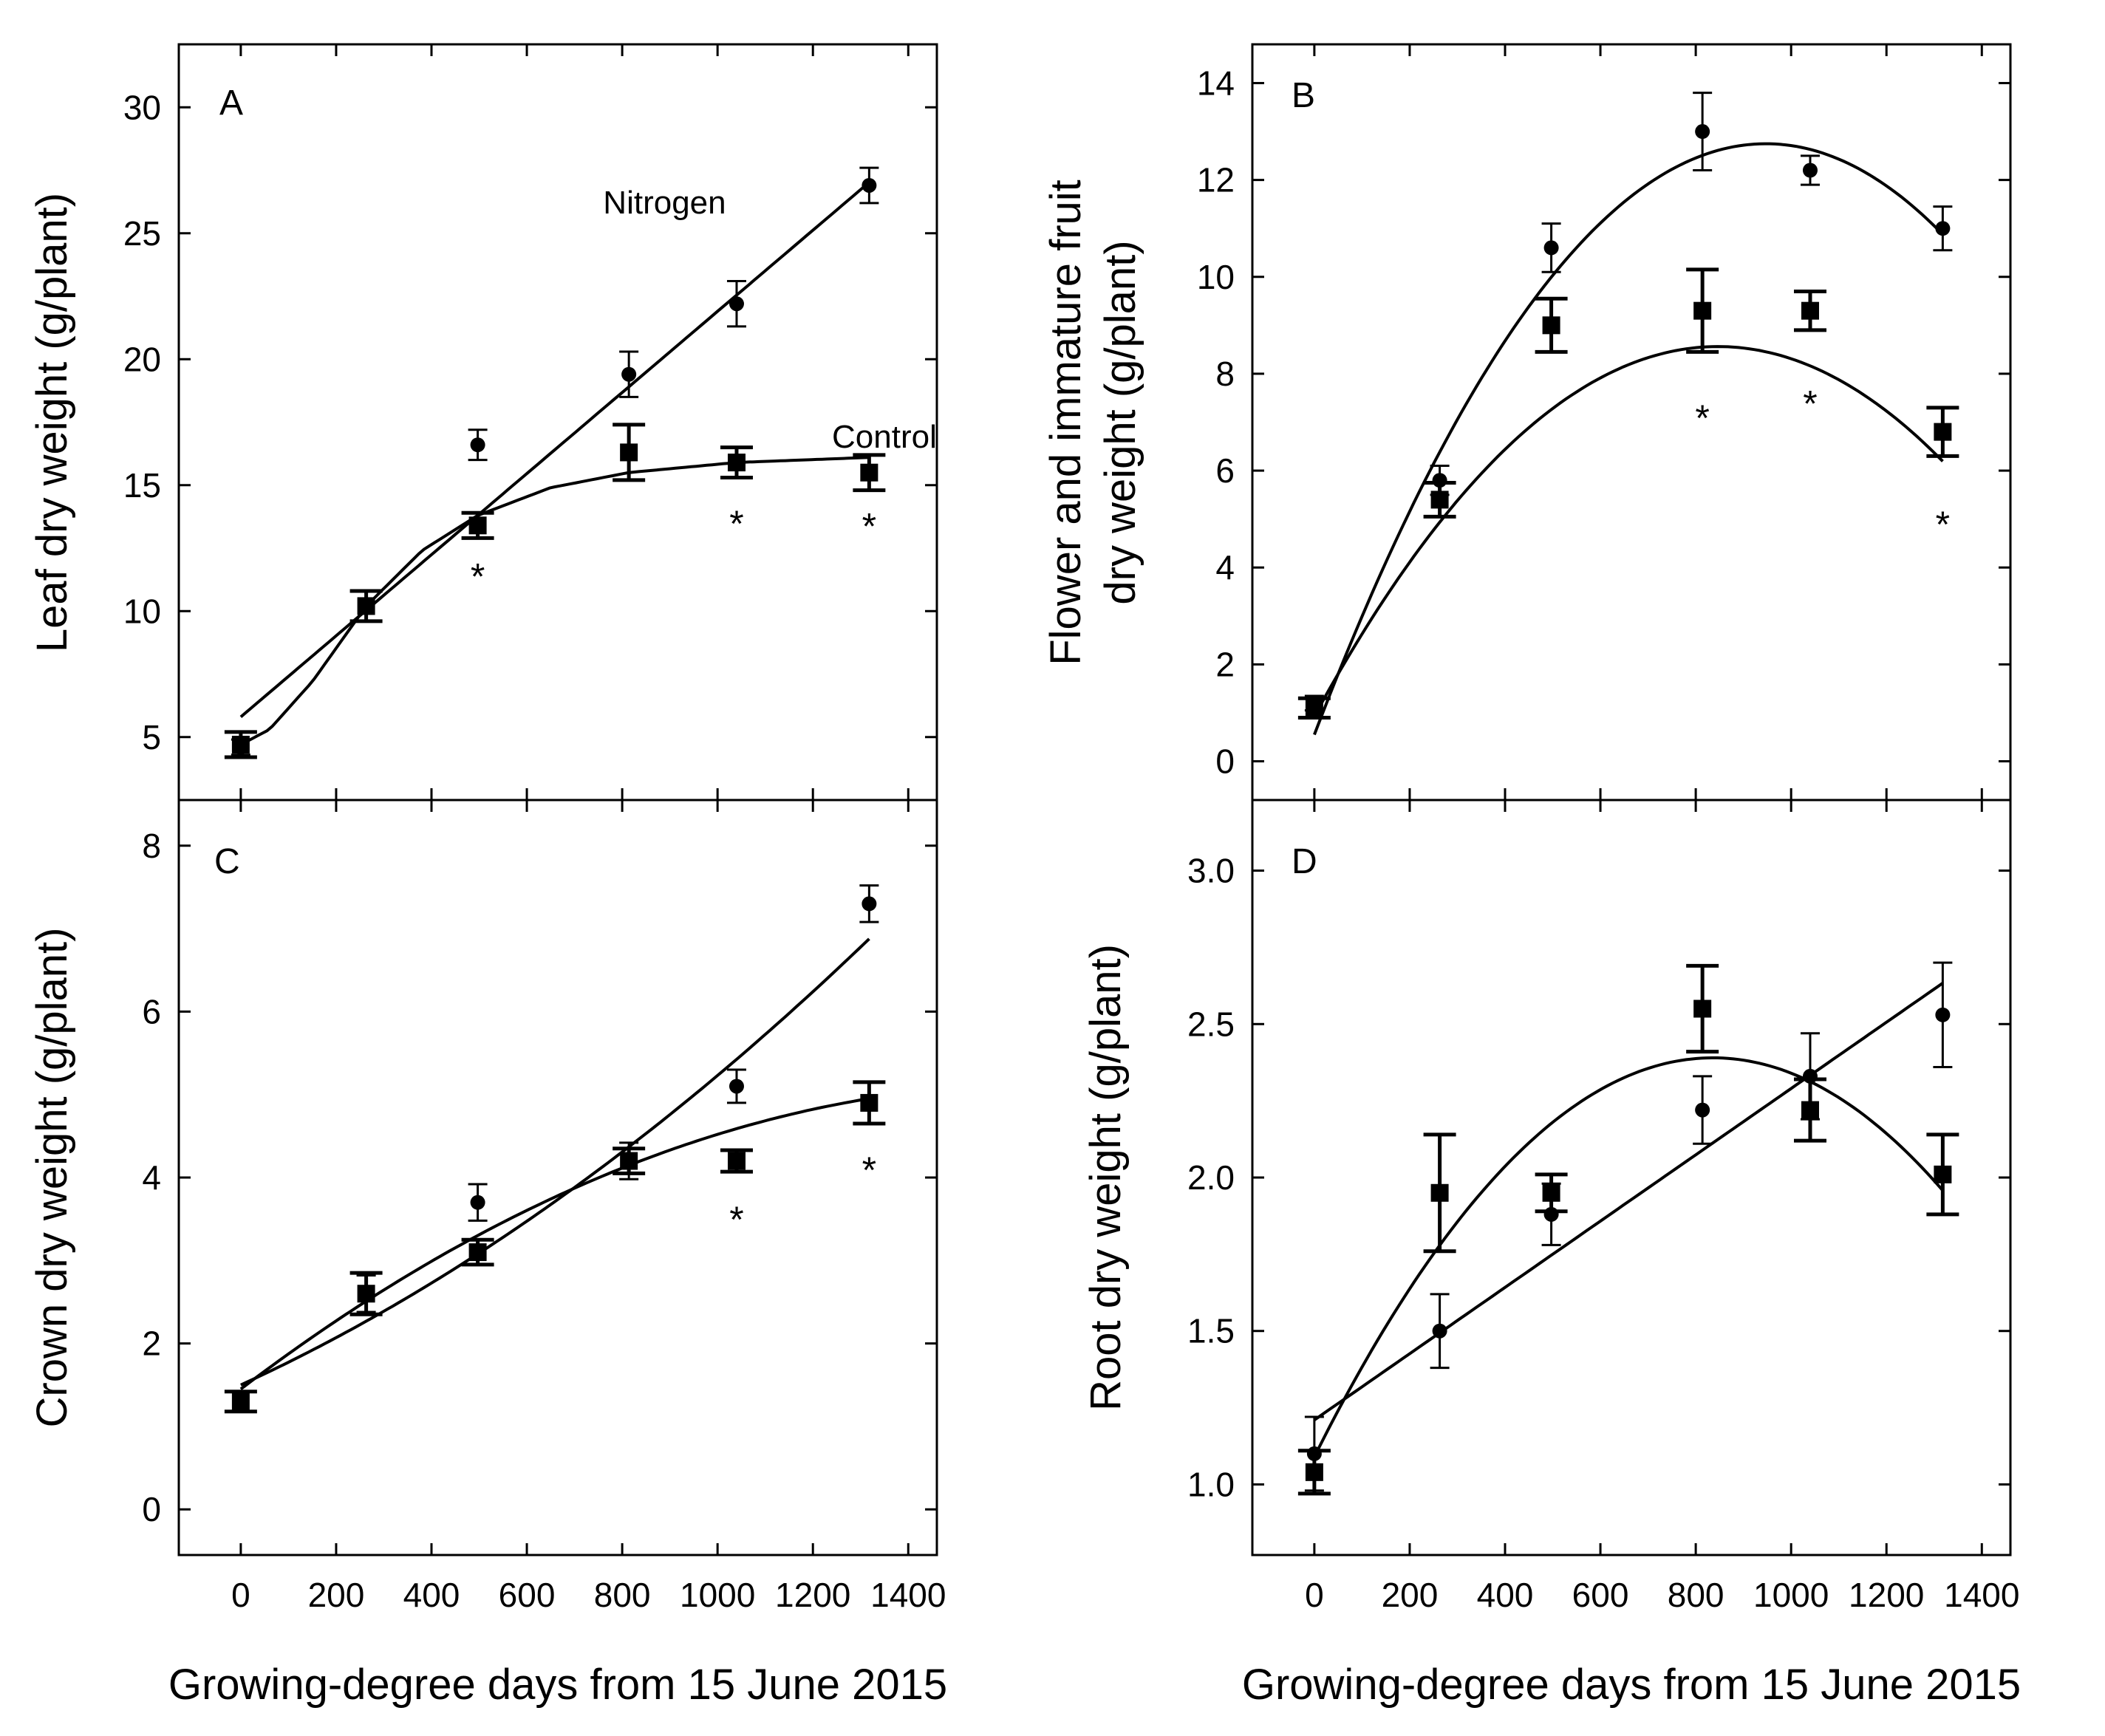  Describe the element at coordinates (1225, 470) in the screenshot. I see `y-tick-label: 6` at that location.